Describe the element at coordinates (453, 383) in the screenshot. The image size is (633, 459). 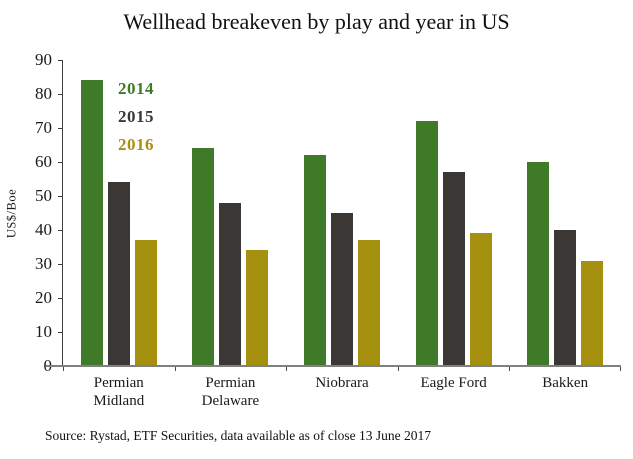
I see `category-label: Eagle Ford` at that location.